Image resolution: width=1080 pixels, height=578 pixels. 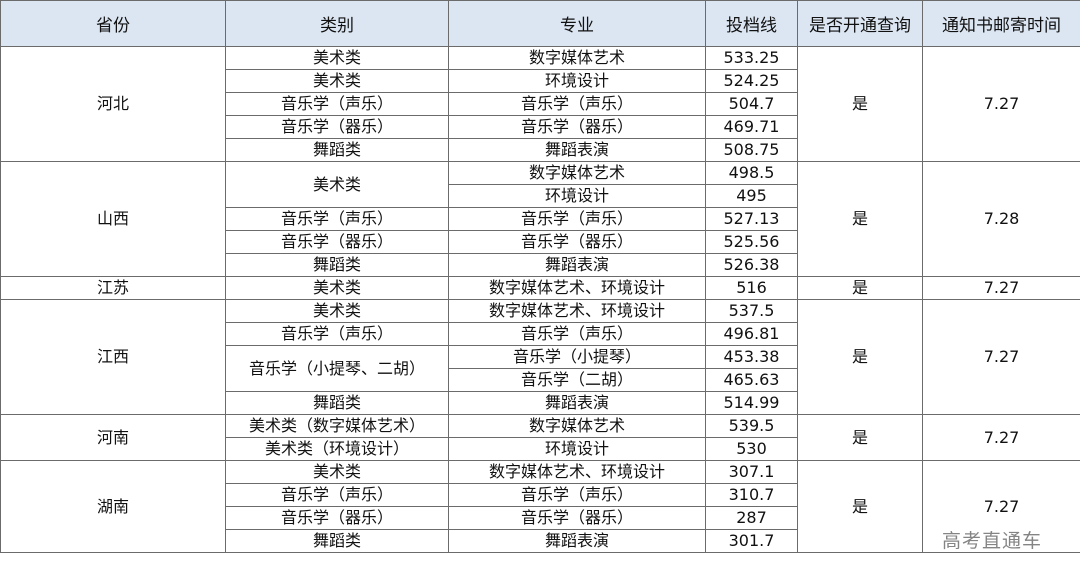 I want to click on score-cell: 525.56, so click(x=751, y=242).